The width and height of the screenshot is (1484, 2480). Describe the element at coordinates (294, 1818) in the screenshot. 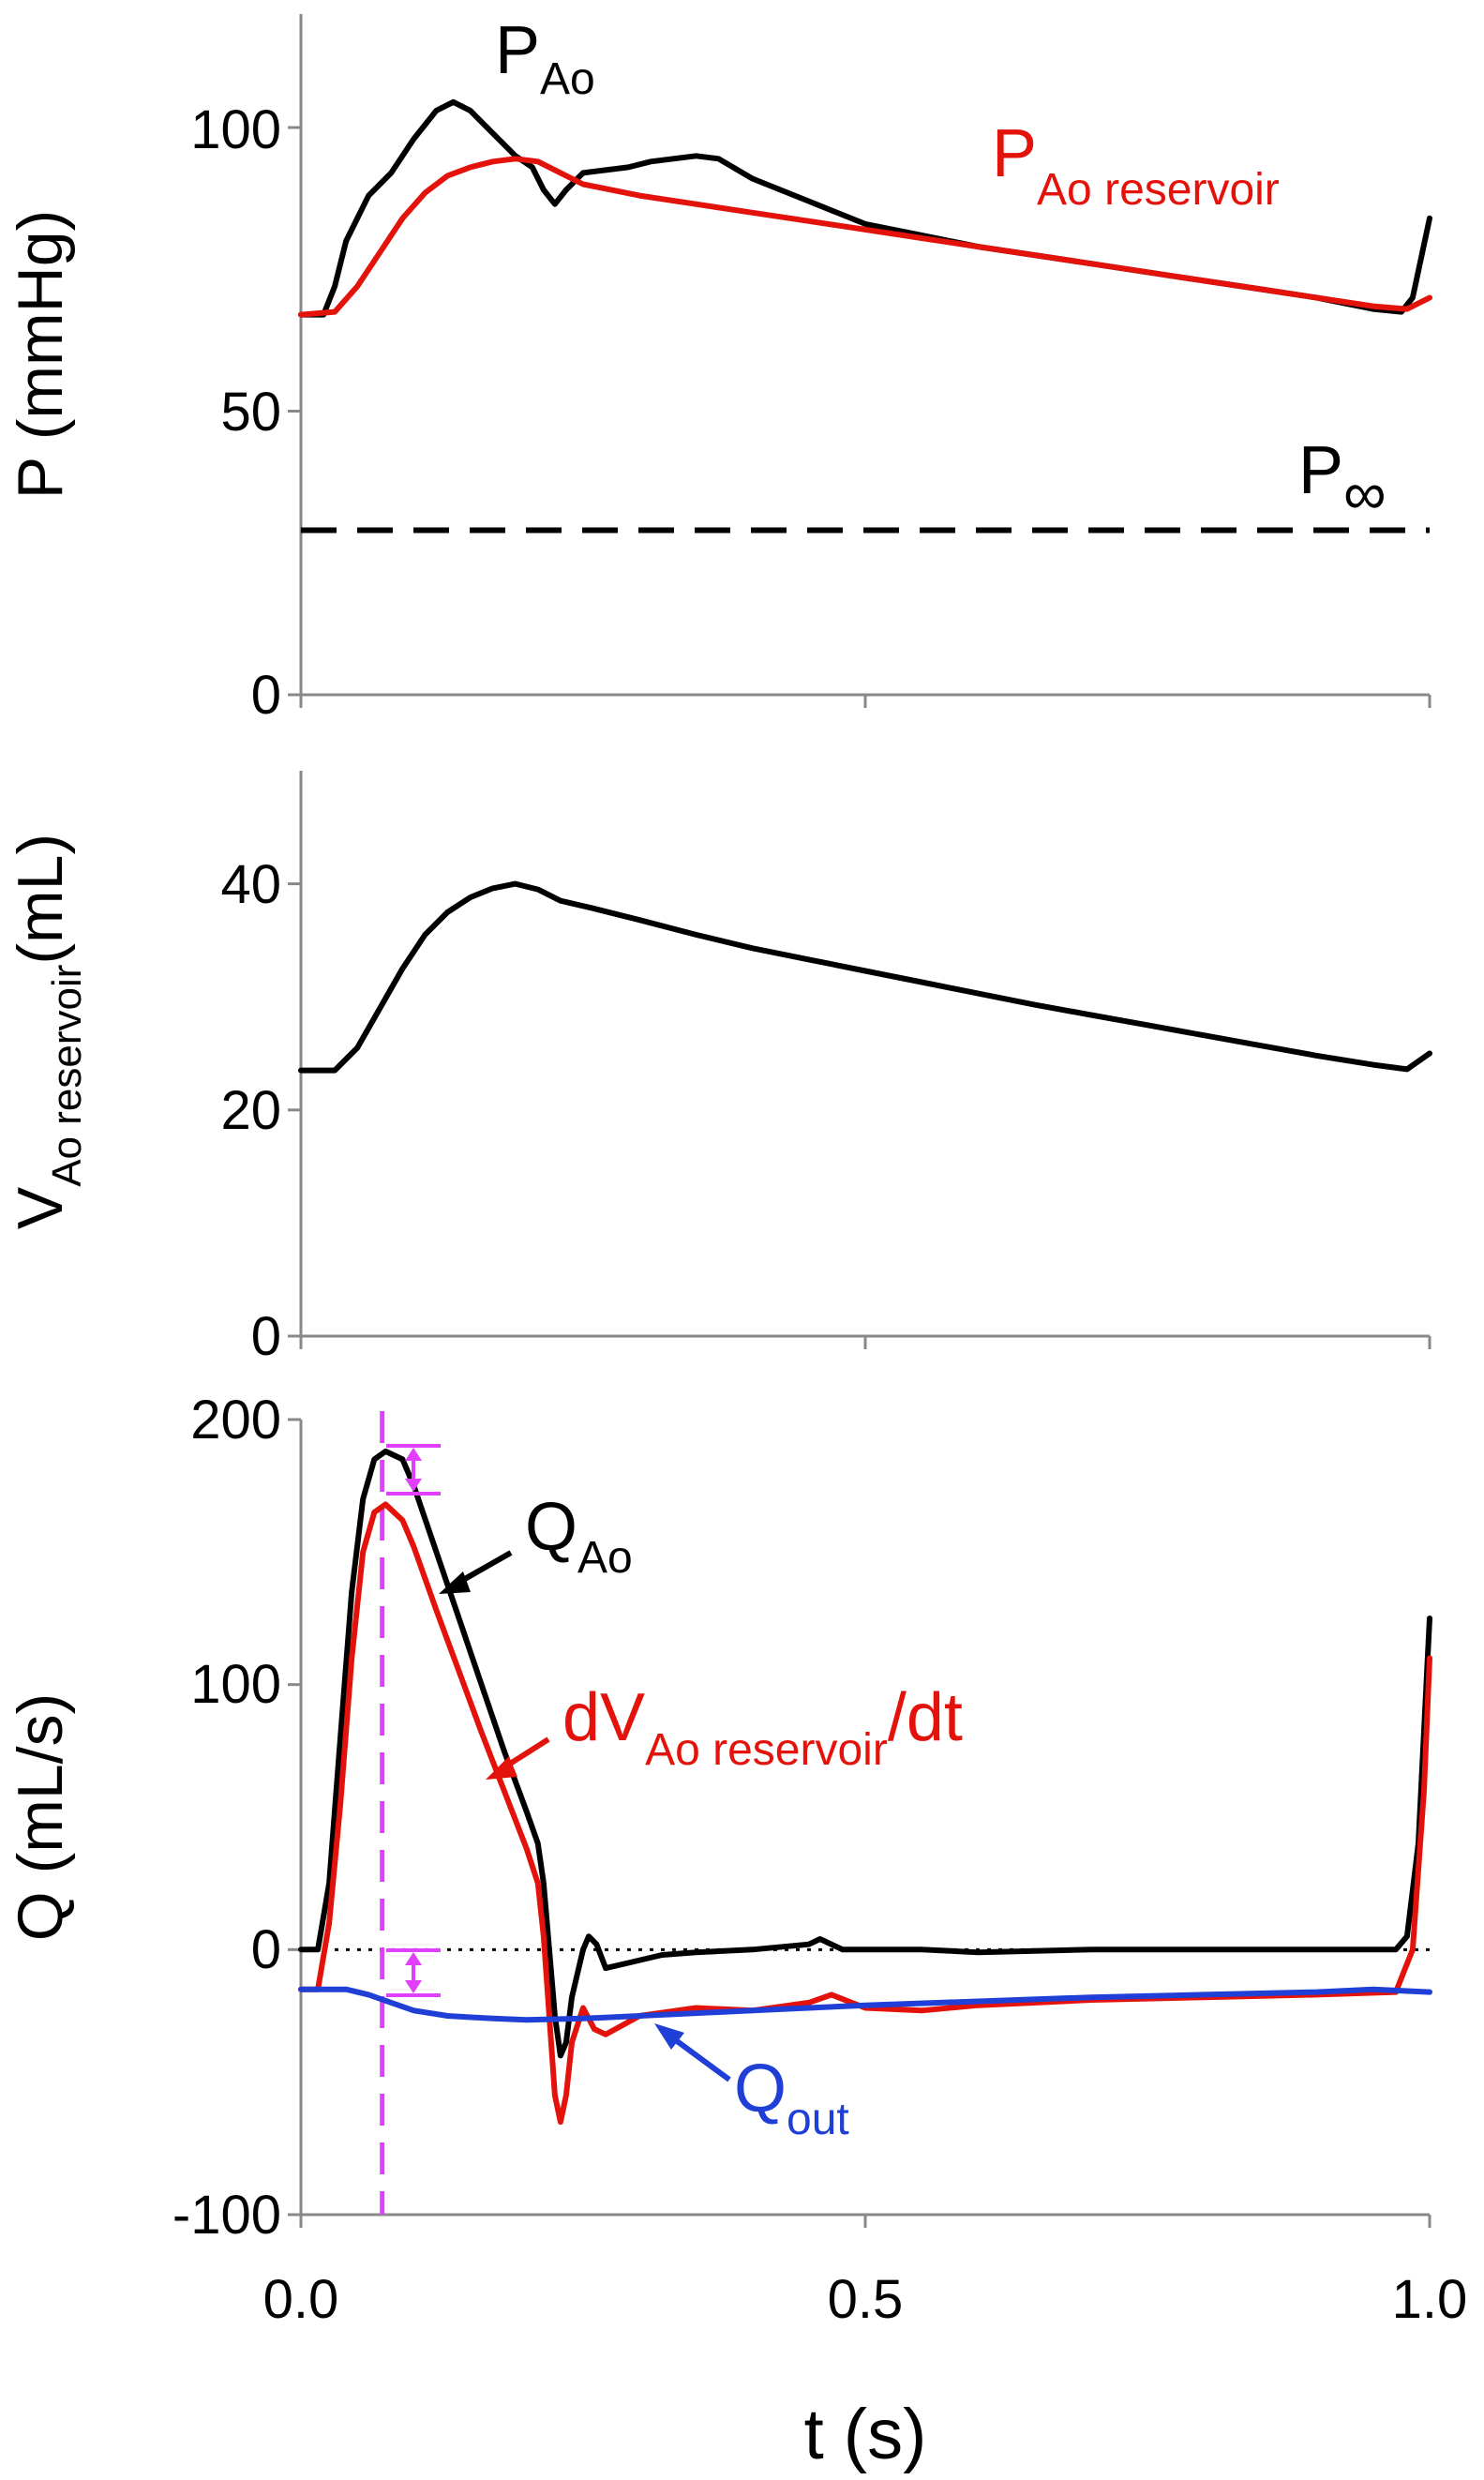

I see `q-y-ticks` at that location.